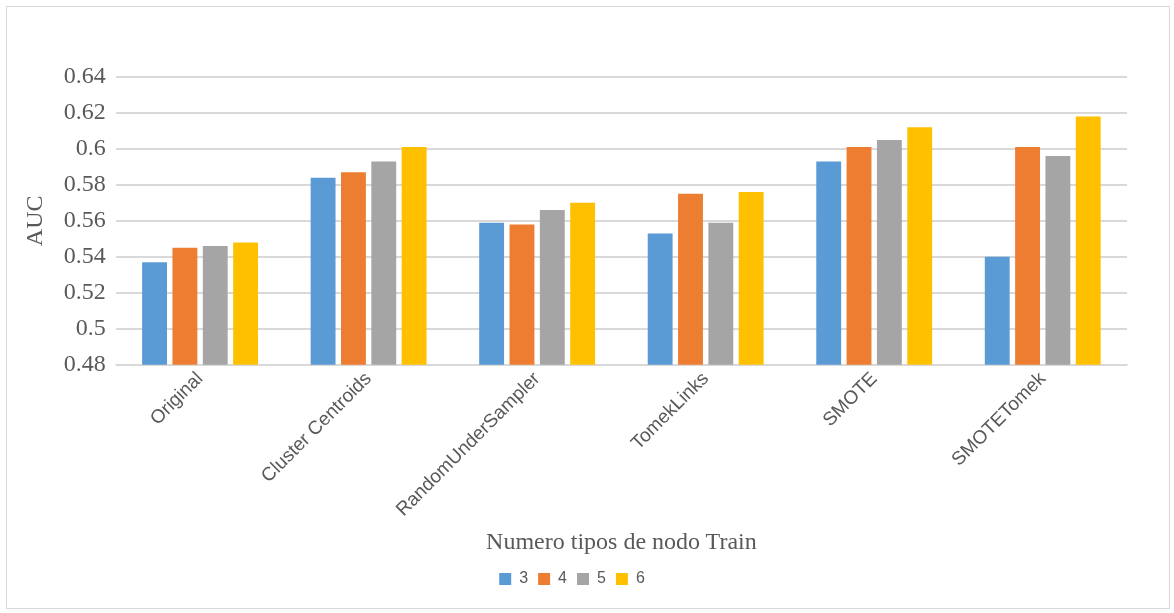  Describe the element at coordinates (84, 75) in the screenshot. I see `y-tick-label: 0.64` at that location.